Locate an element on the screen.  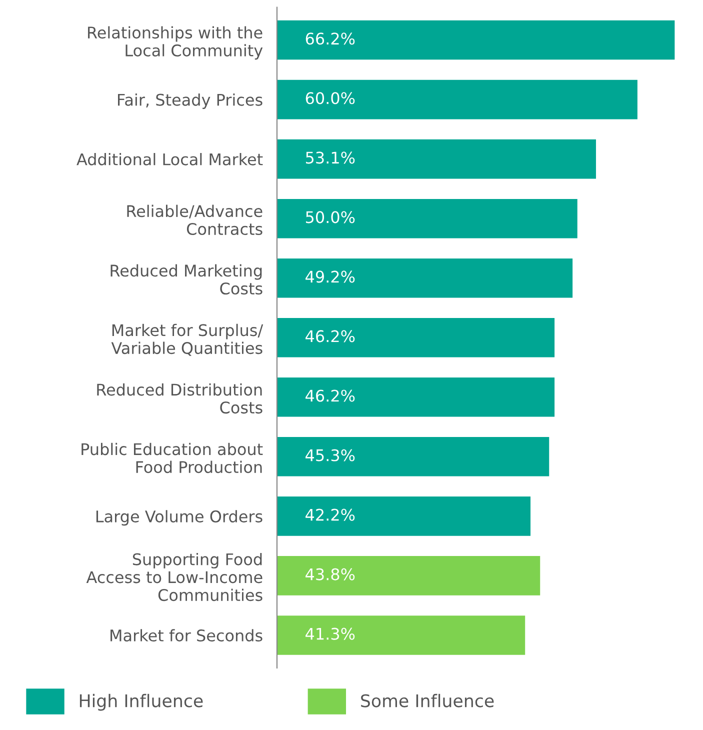
y-tick-label: Market for Surplus/ Variable Quantities is located at coordinates (187, 340).